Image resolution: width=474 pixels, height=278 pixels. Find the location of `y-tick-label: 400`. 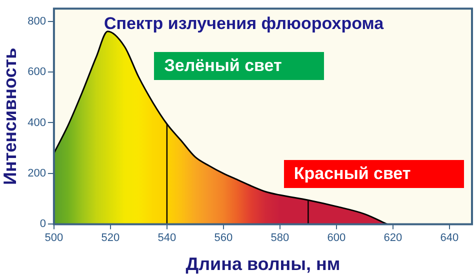

y-tick-label: 400 is located at coordinates (37, 122).